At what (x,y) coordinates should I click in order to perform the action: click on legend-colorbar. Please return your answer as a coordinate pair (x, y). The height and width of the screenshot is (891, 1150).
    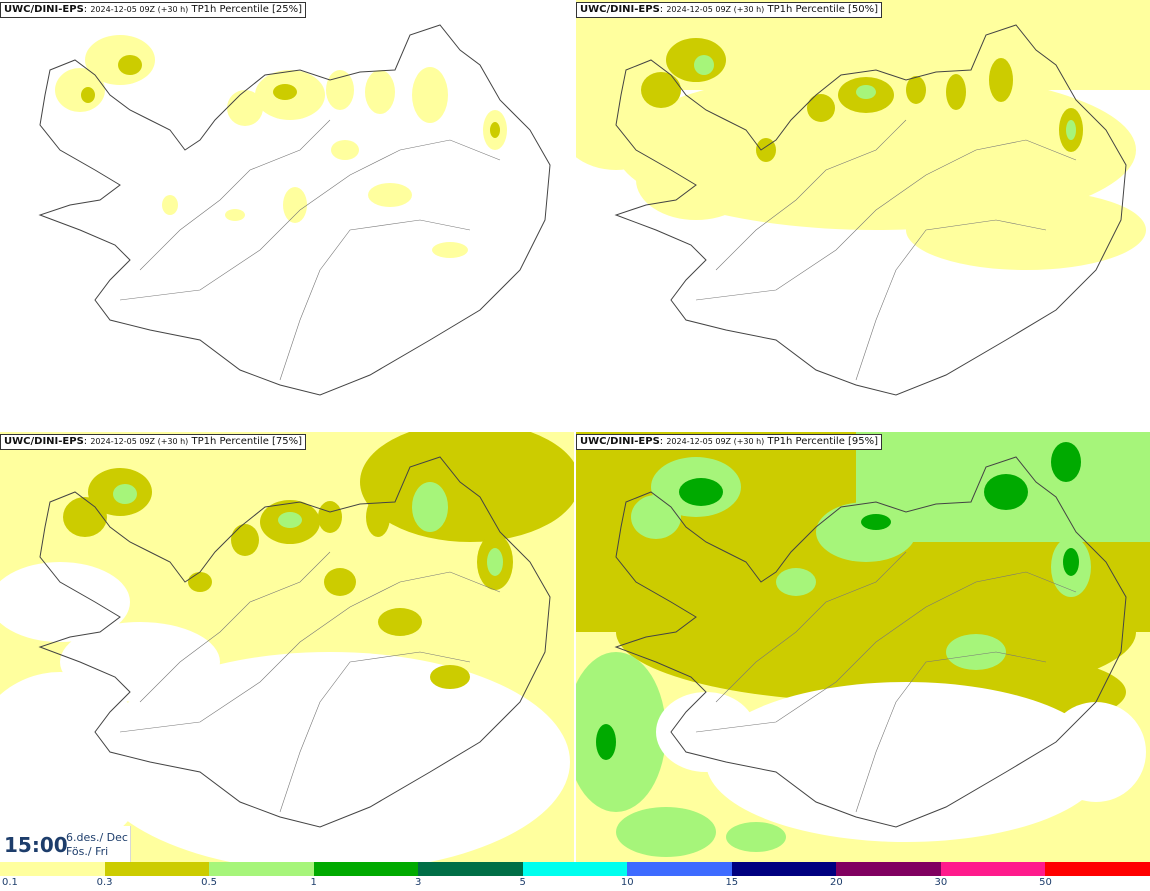
    Looking at the image, I should click on (575, 869).